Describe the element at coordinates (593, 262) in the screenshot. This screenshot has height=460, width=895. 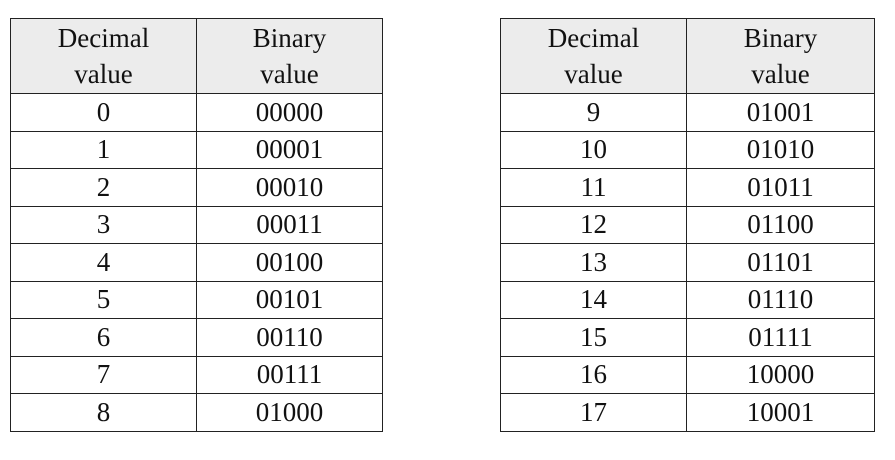
I see `decimal-cell: 13` at that location.